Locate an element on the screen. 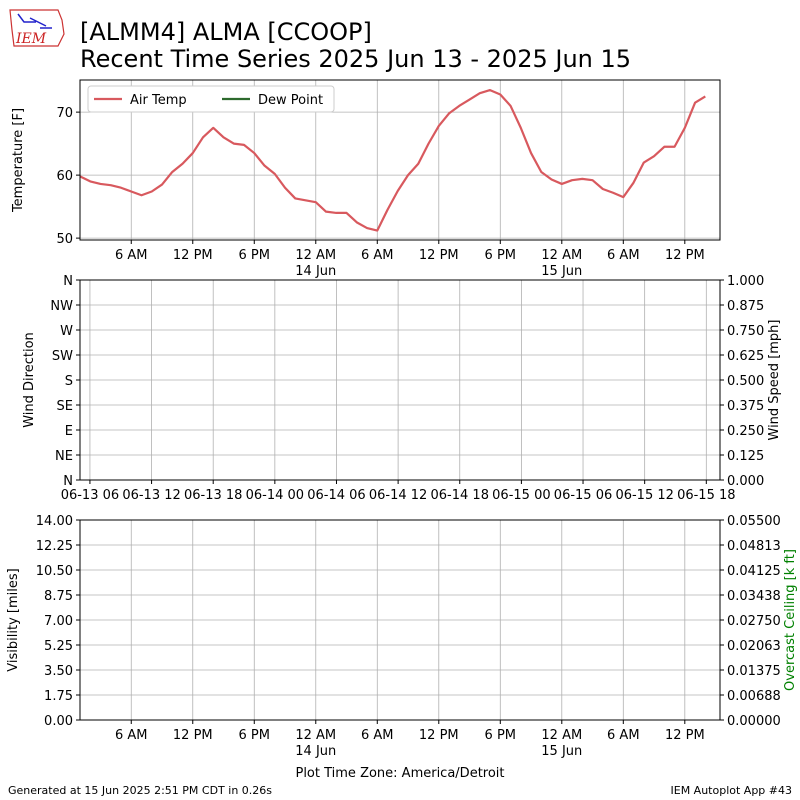  legend-label: Air Temp is located at coordinates (158, 100).